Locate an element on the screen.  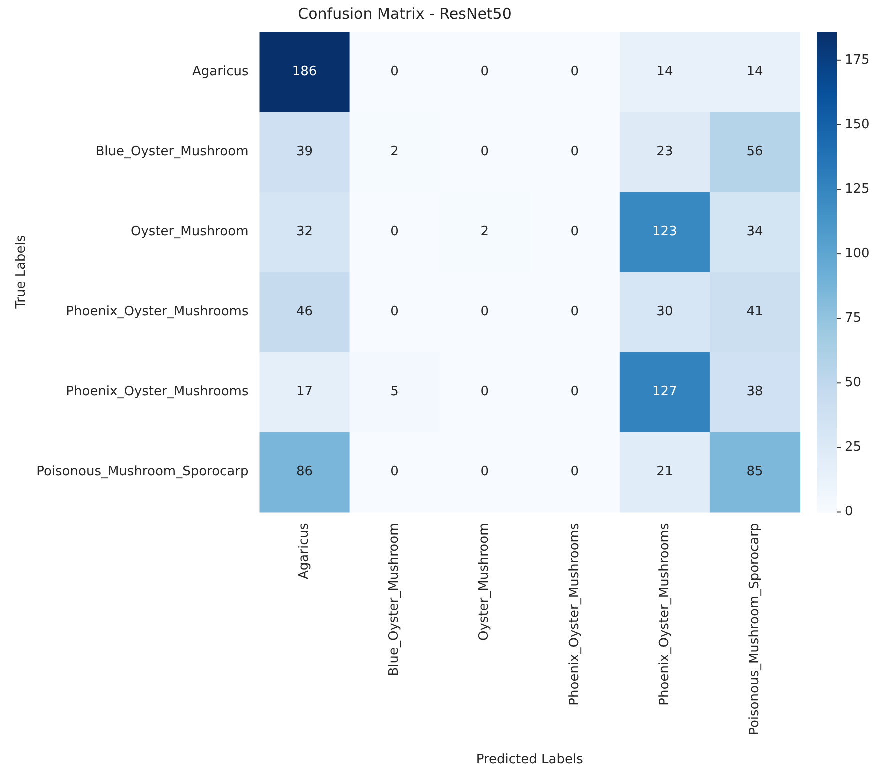
color-bar-label: 0 is located at coordinates (849, 512).